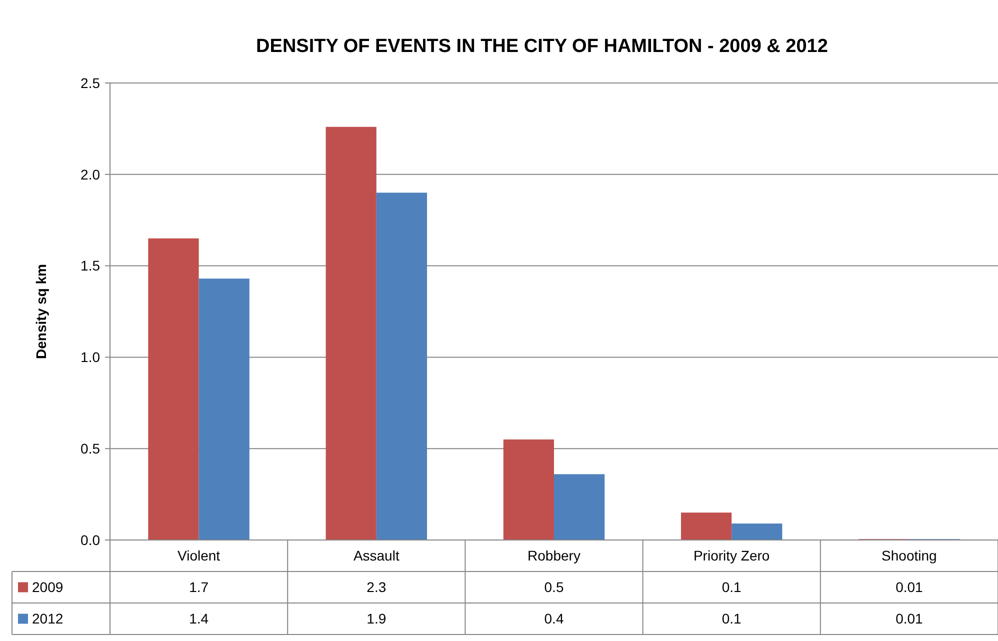  Describe the element at coordinates (199, 587) in the screenshot. I see `data-label: 1.7` at that location.